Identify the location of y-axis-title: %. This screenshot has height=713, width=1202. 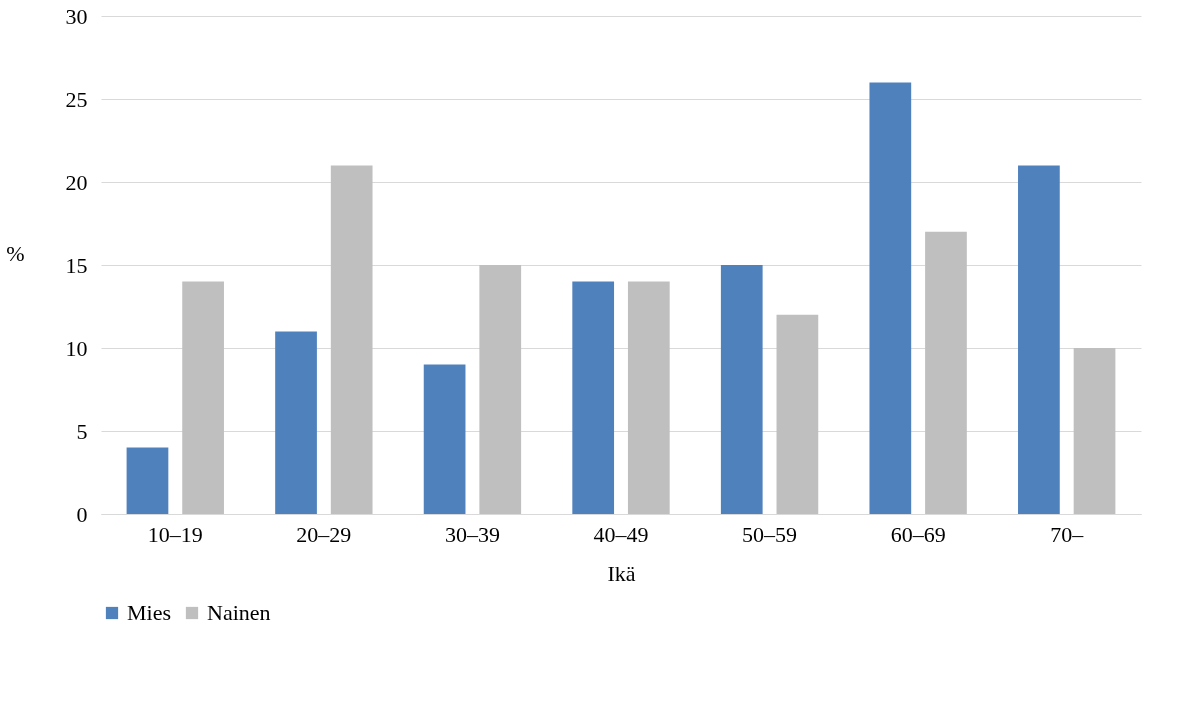
(15, 253).